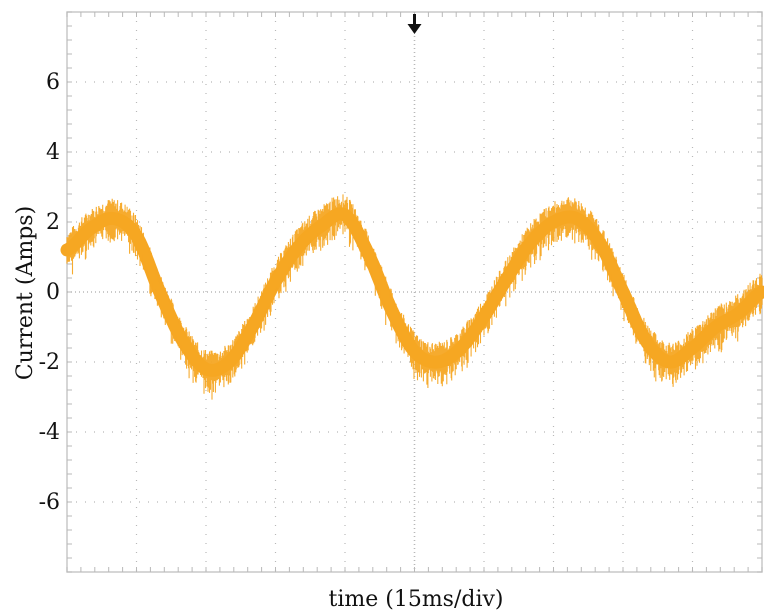 This screenshot has width=764, height=616. Describe the element at coordinates (53, 222) in the screenshot. I see `y-tick-label: 2` at that location.